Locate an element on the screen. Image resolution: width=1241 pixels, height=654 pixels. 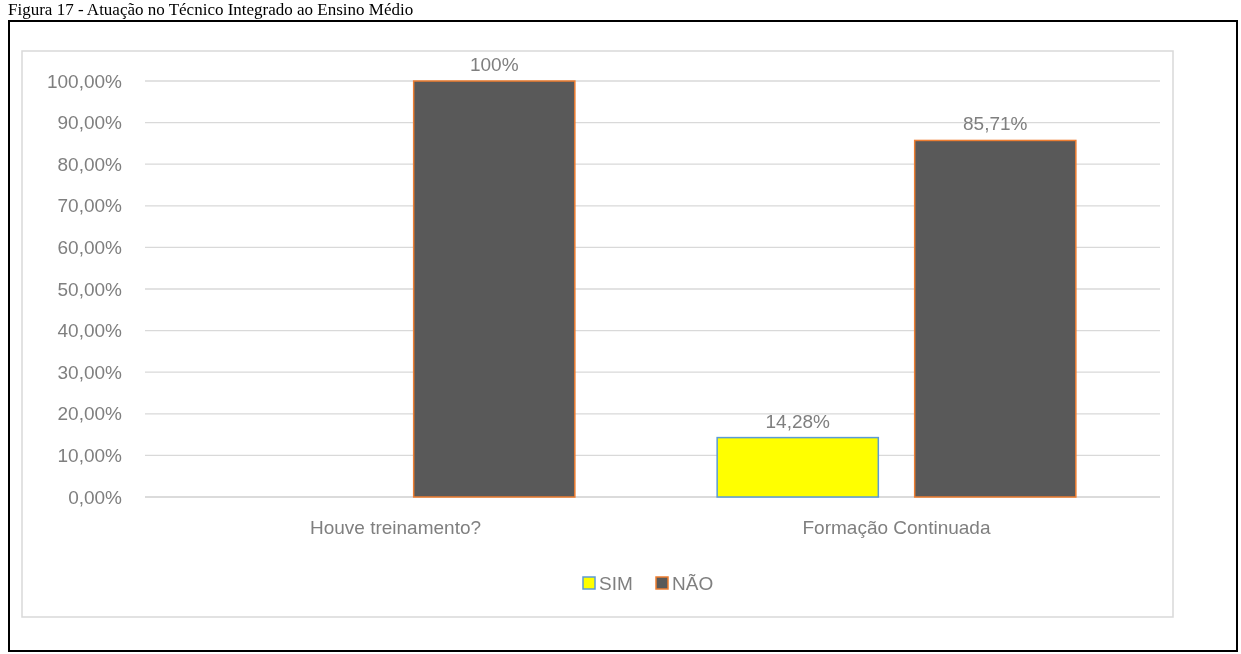
legend-label: NÃO is located at coordinates (693, 583).